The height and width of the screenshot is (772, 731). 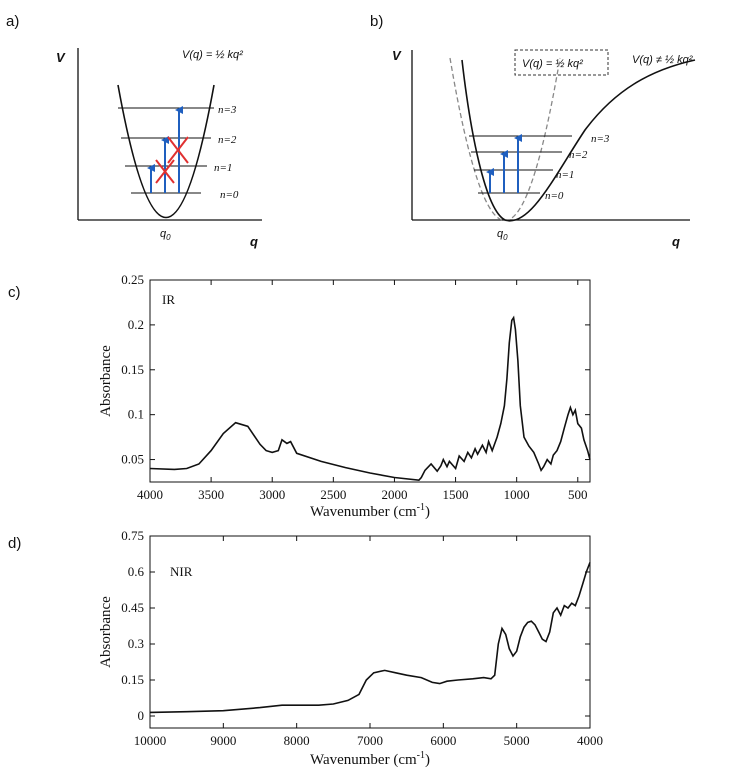 What do you see at coordinates (370, 511) in the screenshot?
I see `x-axis-label-ir: Wavenumber (cm-1)` at bounding box center [370, 511].